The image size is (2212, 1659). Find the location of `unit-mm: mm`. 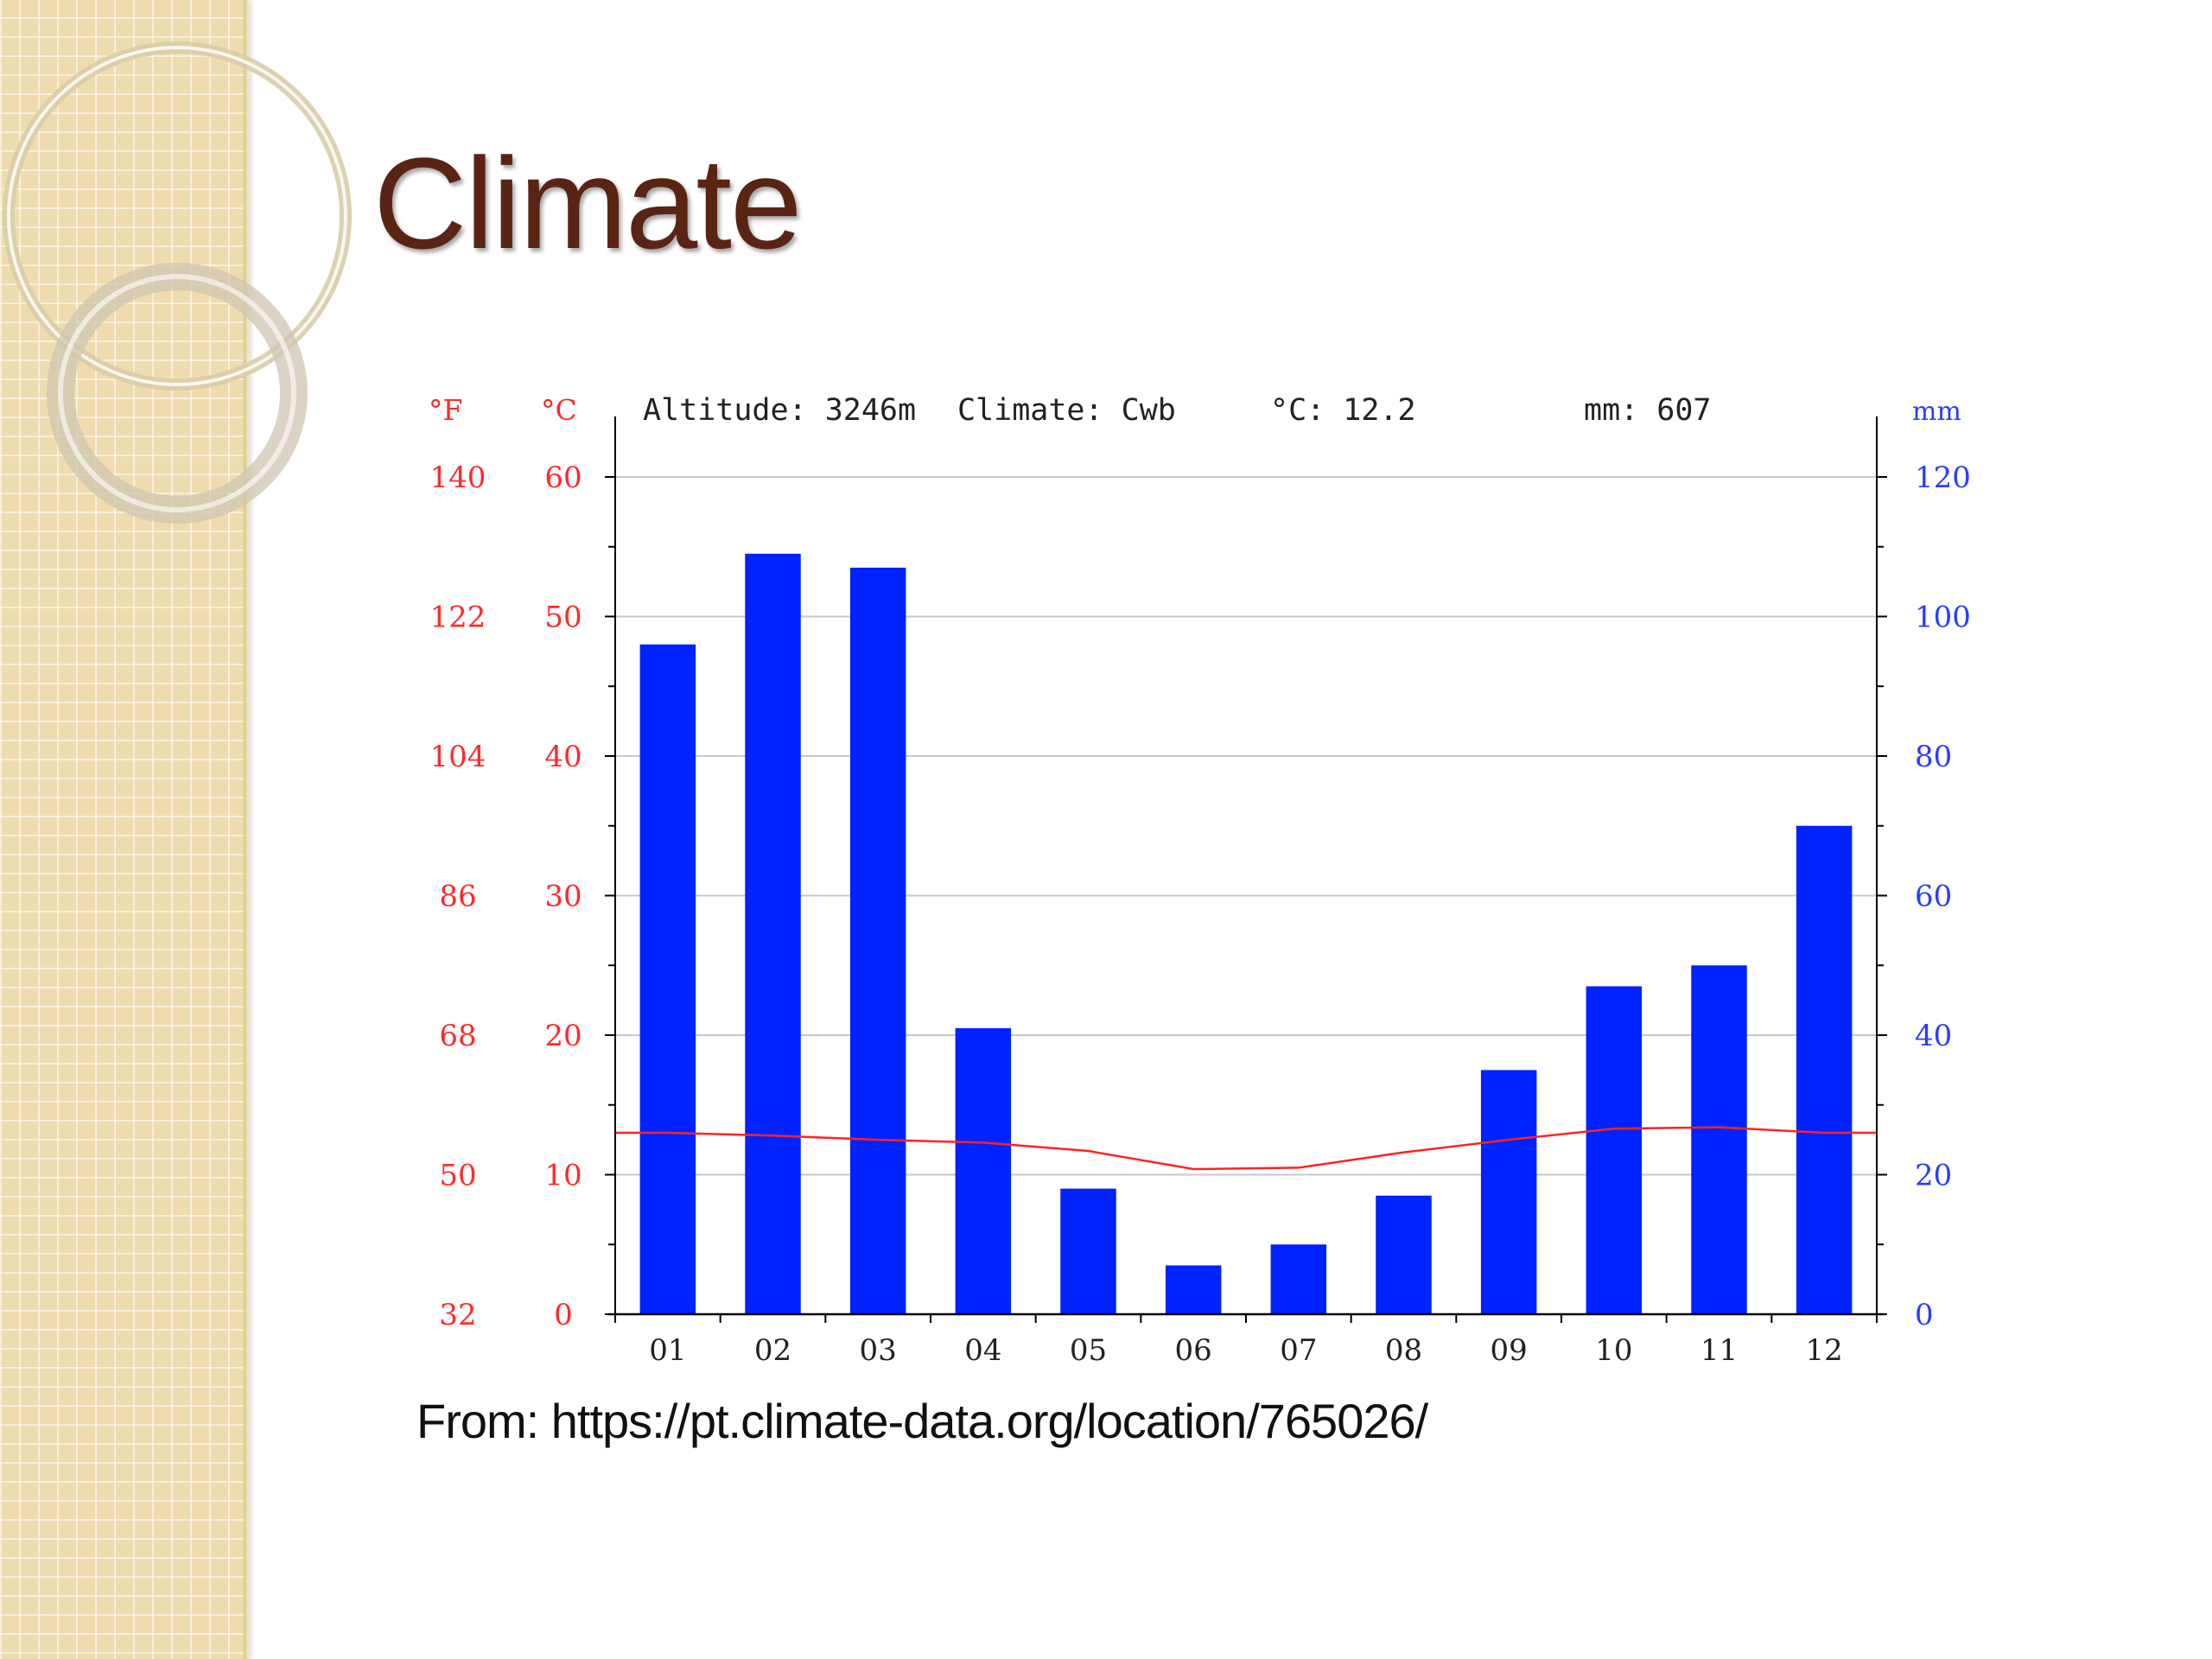

unit-mm: mm is located at coordinates (1936, 412).